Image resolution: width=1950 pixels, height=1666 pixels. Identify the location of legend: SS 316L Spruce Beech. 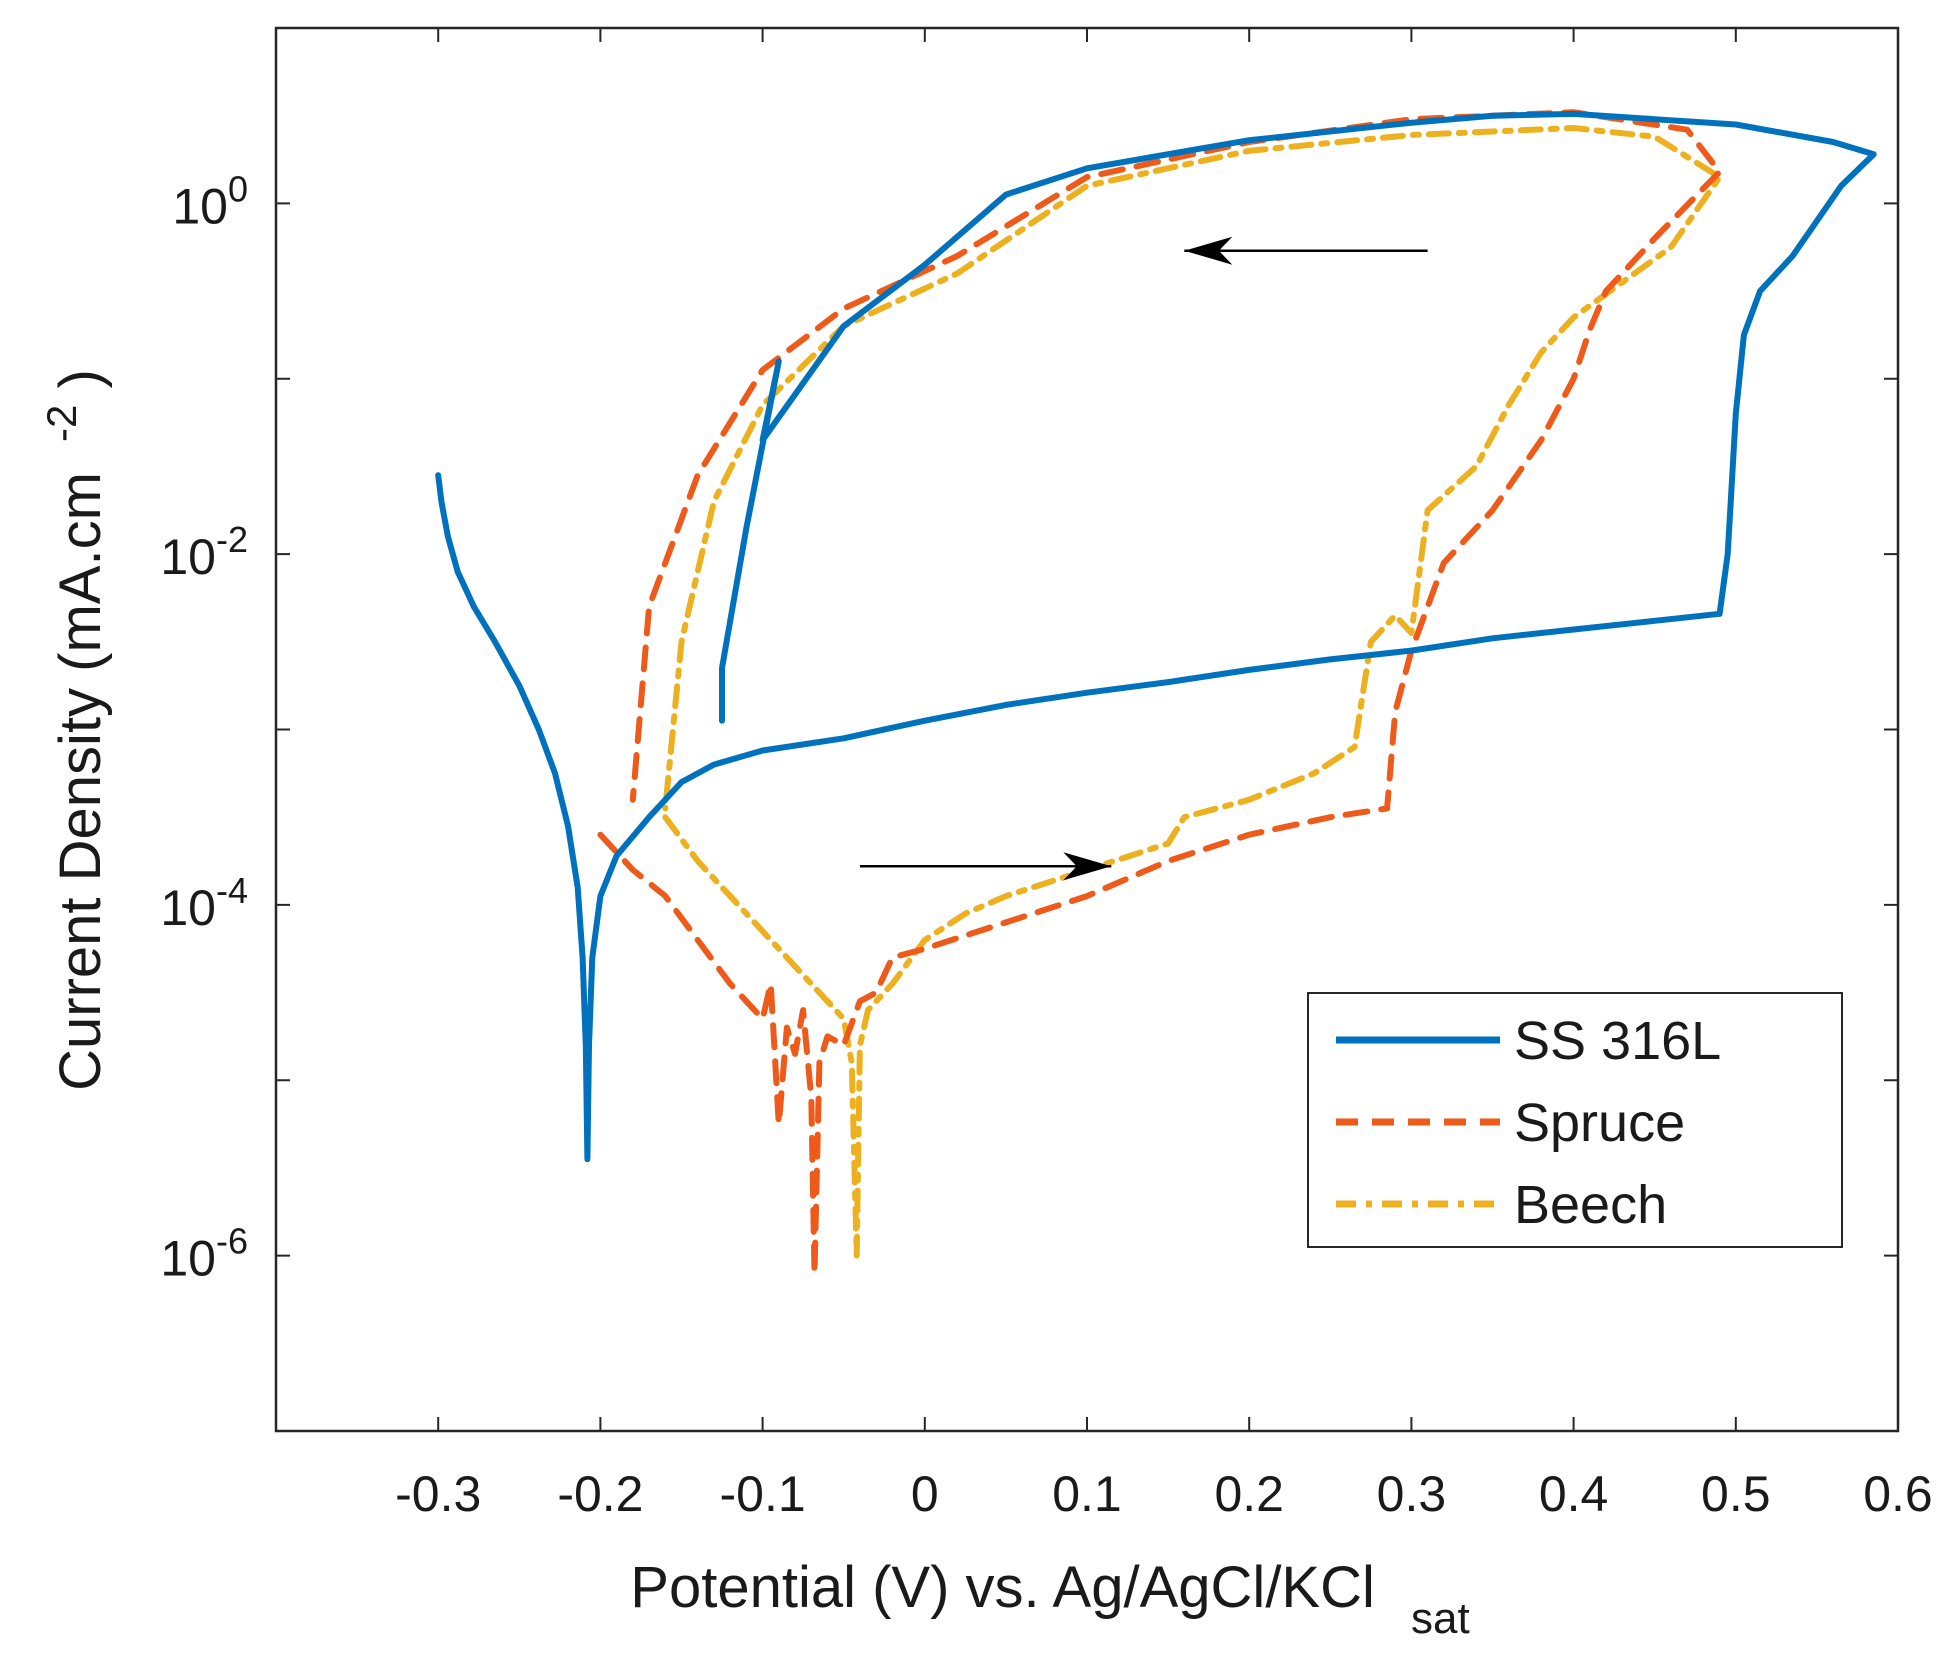
(1575, 1120).